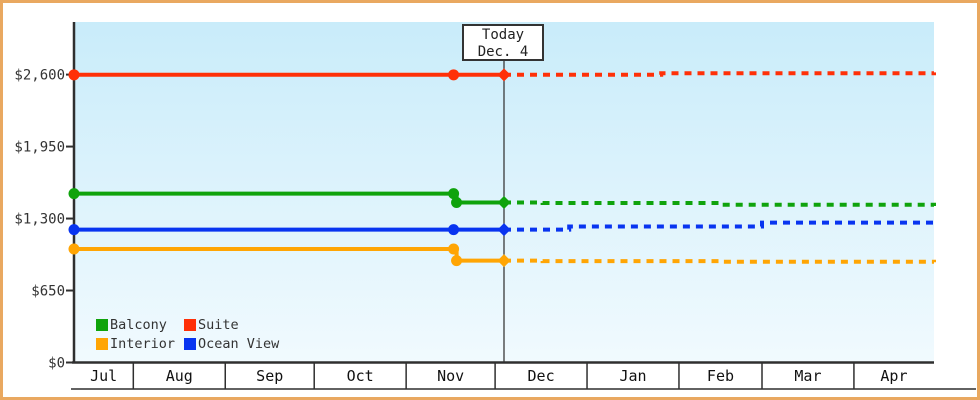  I want to click on legend-label: Balcony, so click(138, 324).